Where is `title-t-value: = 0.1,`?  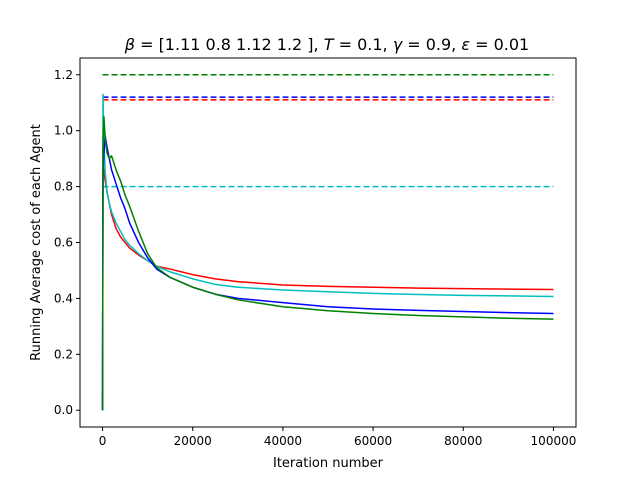
title-t-value: = 0.1, is located at coordinates (362, 44).